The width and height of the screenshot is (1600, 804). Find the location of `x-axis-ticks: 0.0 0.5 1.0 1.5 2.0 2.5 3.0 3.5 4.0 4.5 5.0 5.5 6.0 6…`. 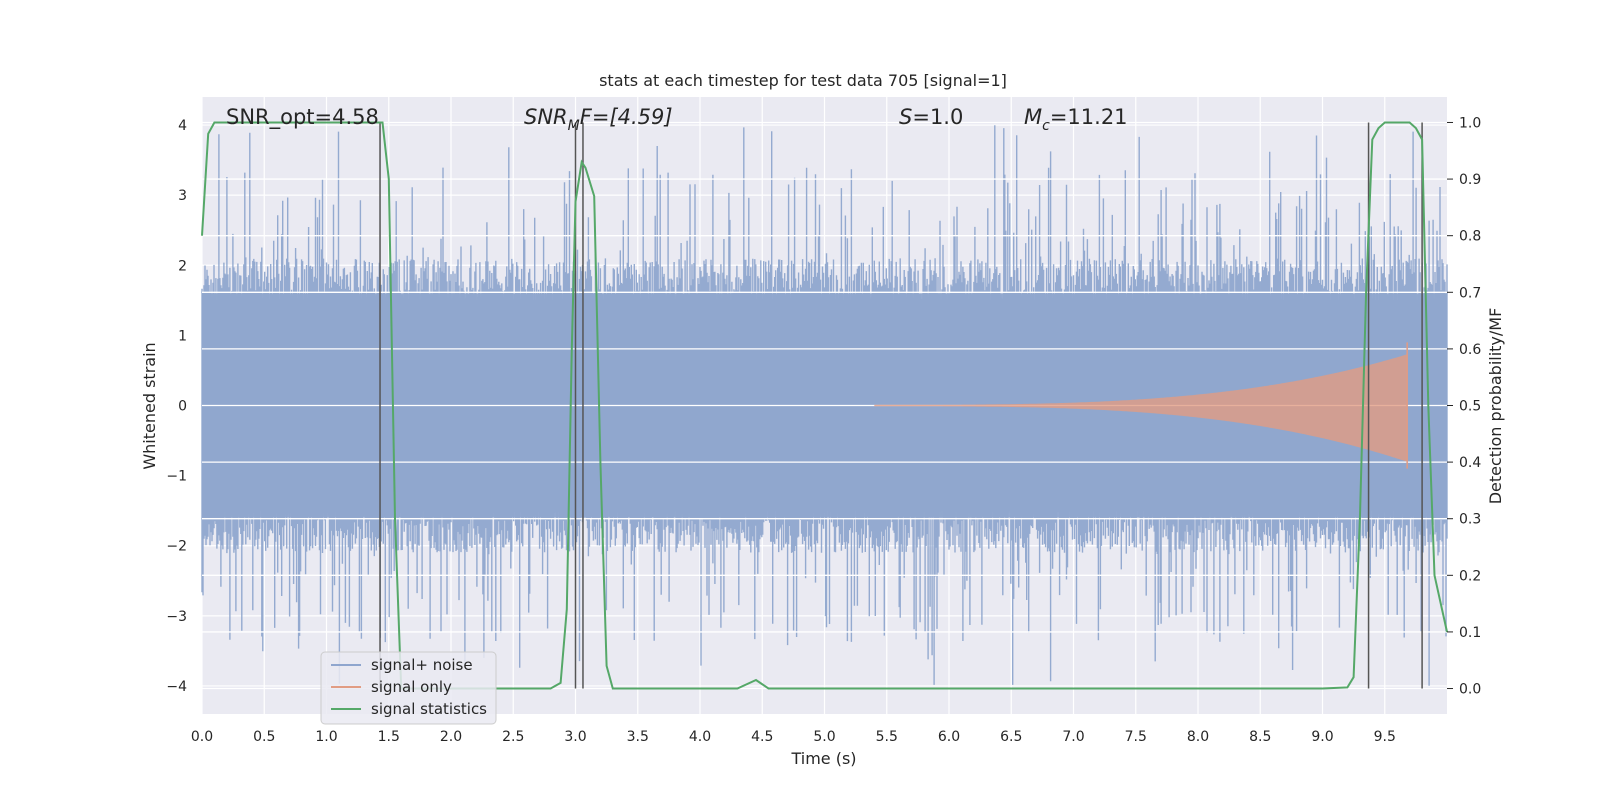

x-axis-ticks: 0.0 0.5 1.0 1.5 2.0 2.5 3.0 3.5 4.0 4.5 5.0 5.5 6.0 6… is located at coordinates (793, 737).